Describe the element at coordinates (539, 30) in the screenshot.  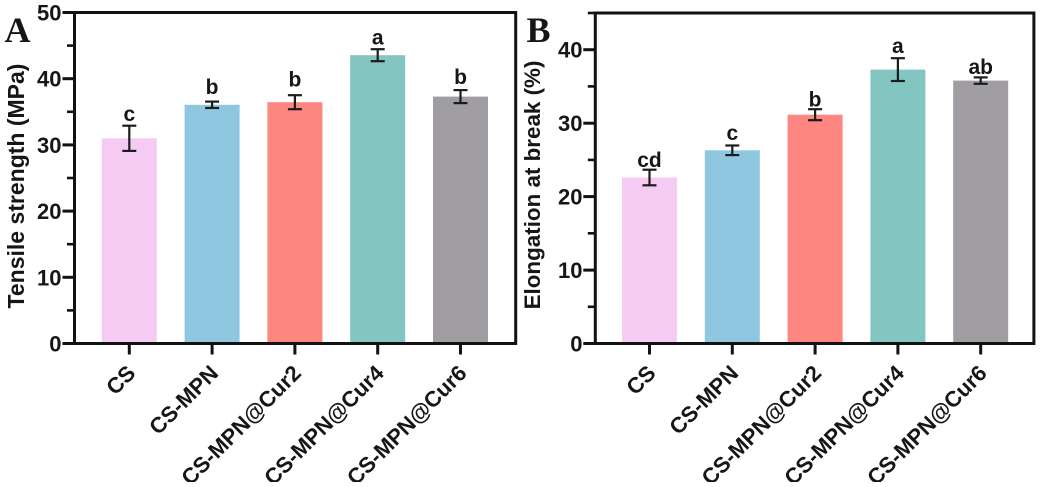
I see `svg-text: B` at that location.